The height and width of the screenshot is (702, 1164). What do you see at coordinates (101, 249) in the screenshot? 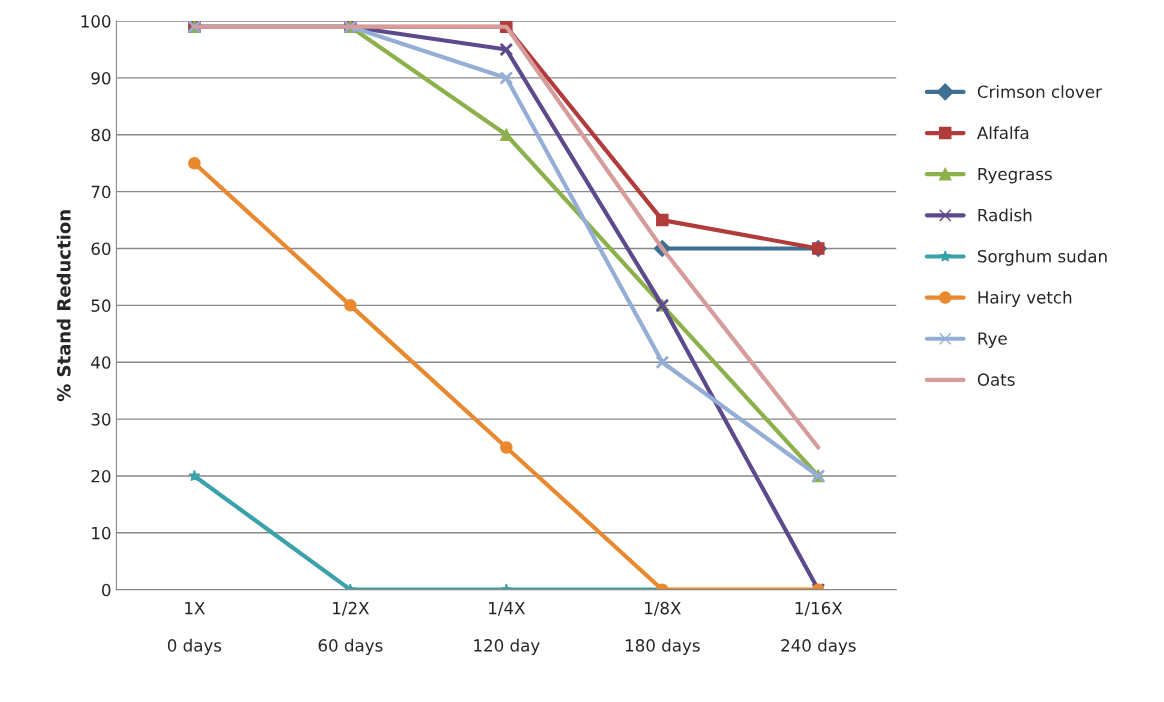
I see `y-tick-label: 60` at bounding box center [101, 249].